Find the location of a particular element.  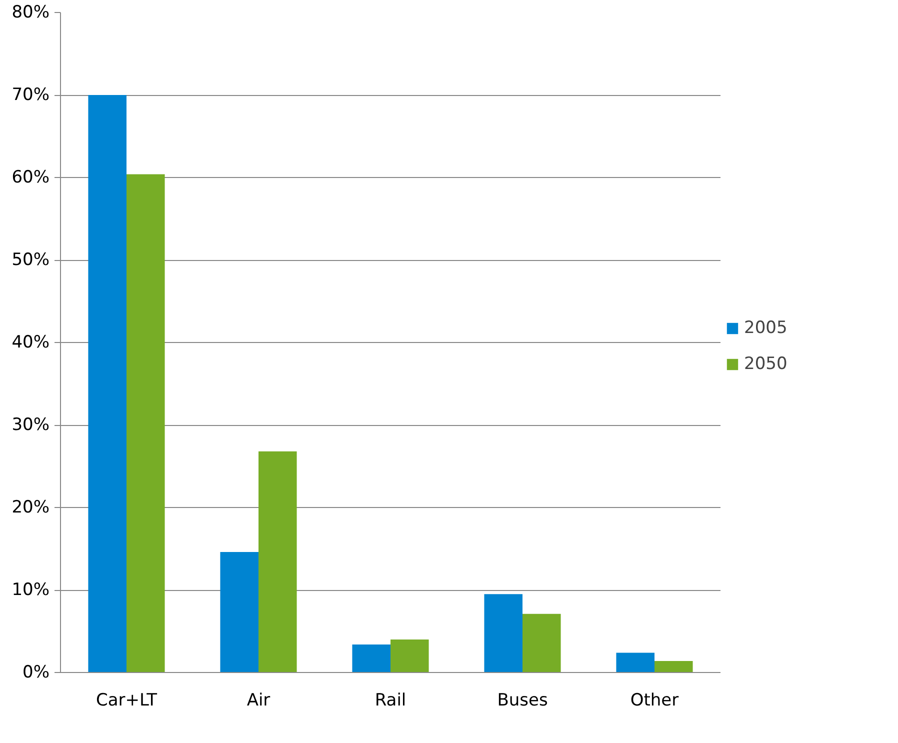

x-tick-label: Rail is located at coordinates (390, 700).